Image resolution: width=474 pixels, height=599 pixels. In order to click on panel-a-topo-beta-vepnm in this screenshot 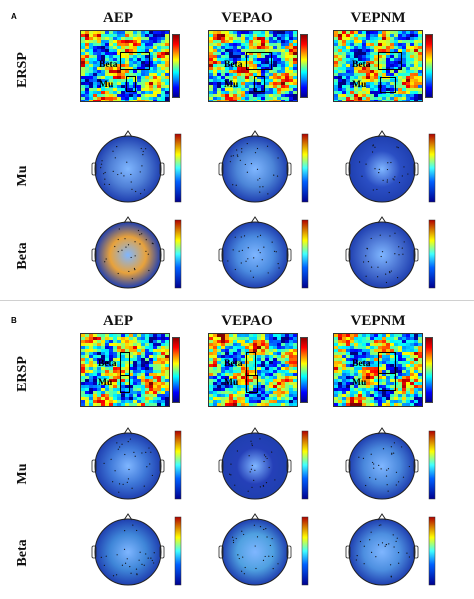, I will do `click(392, 253)`.